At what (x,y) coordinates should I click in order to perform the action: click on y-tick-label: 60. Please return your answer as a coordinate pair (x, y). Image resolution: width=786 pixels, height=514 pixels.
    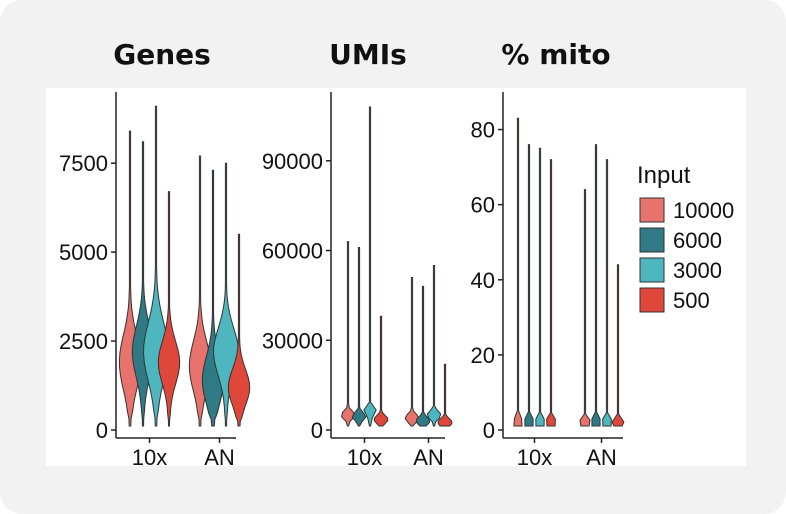
    Looking at the image, I should click on (483, 205).